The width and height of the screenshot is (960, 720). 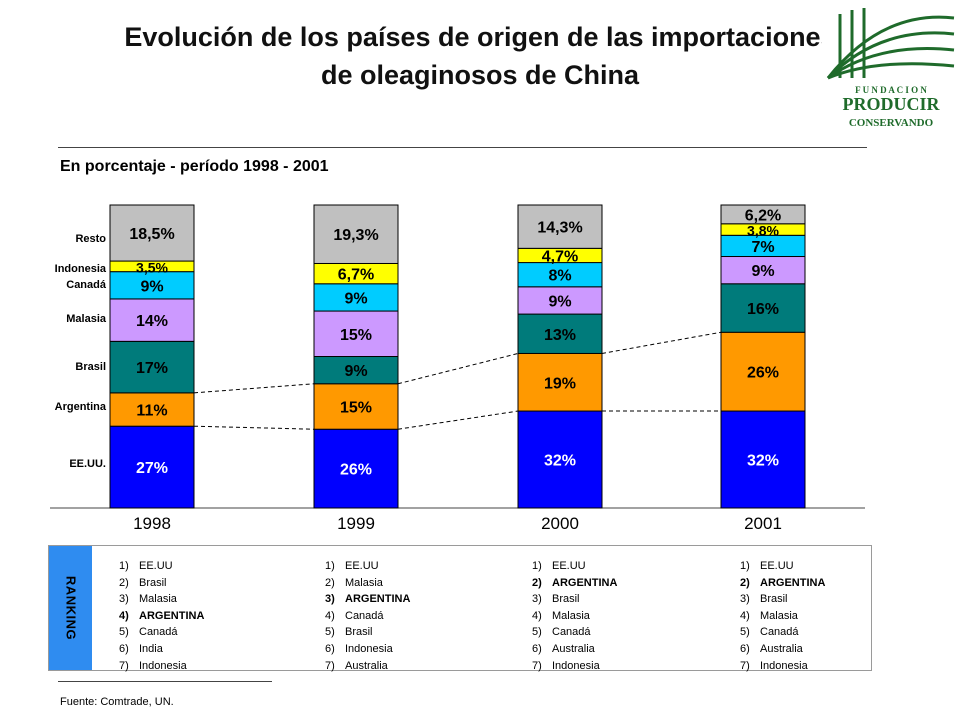 I want to click on ranking-country: India, so click(x=151, y=648).